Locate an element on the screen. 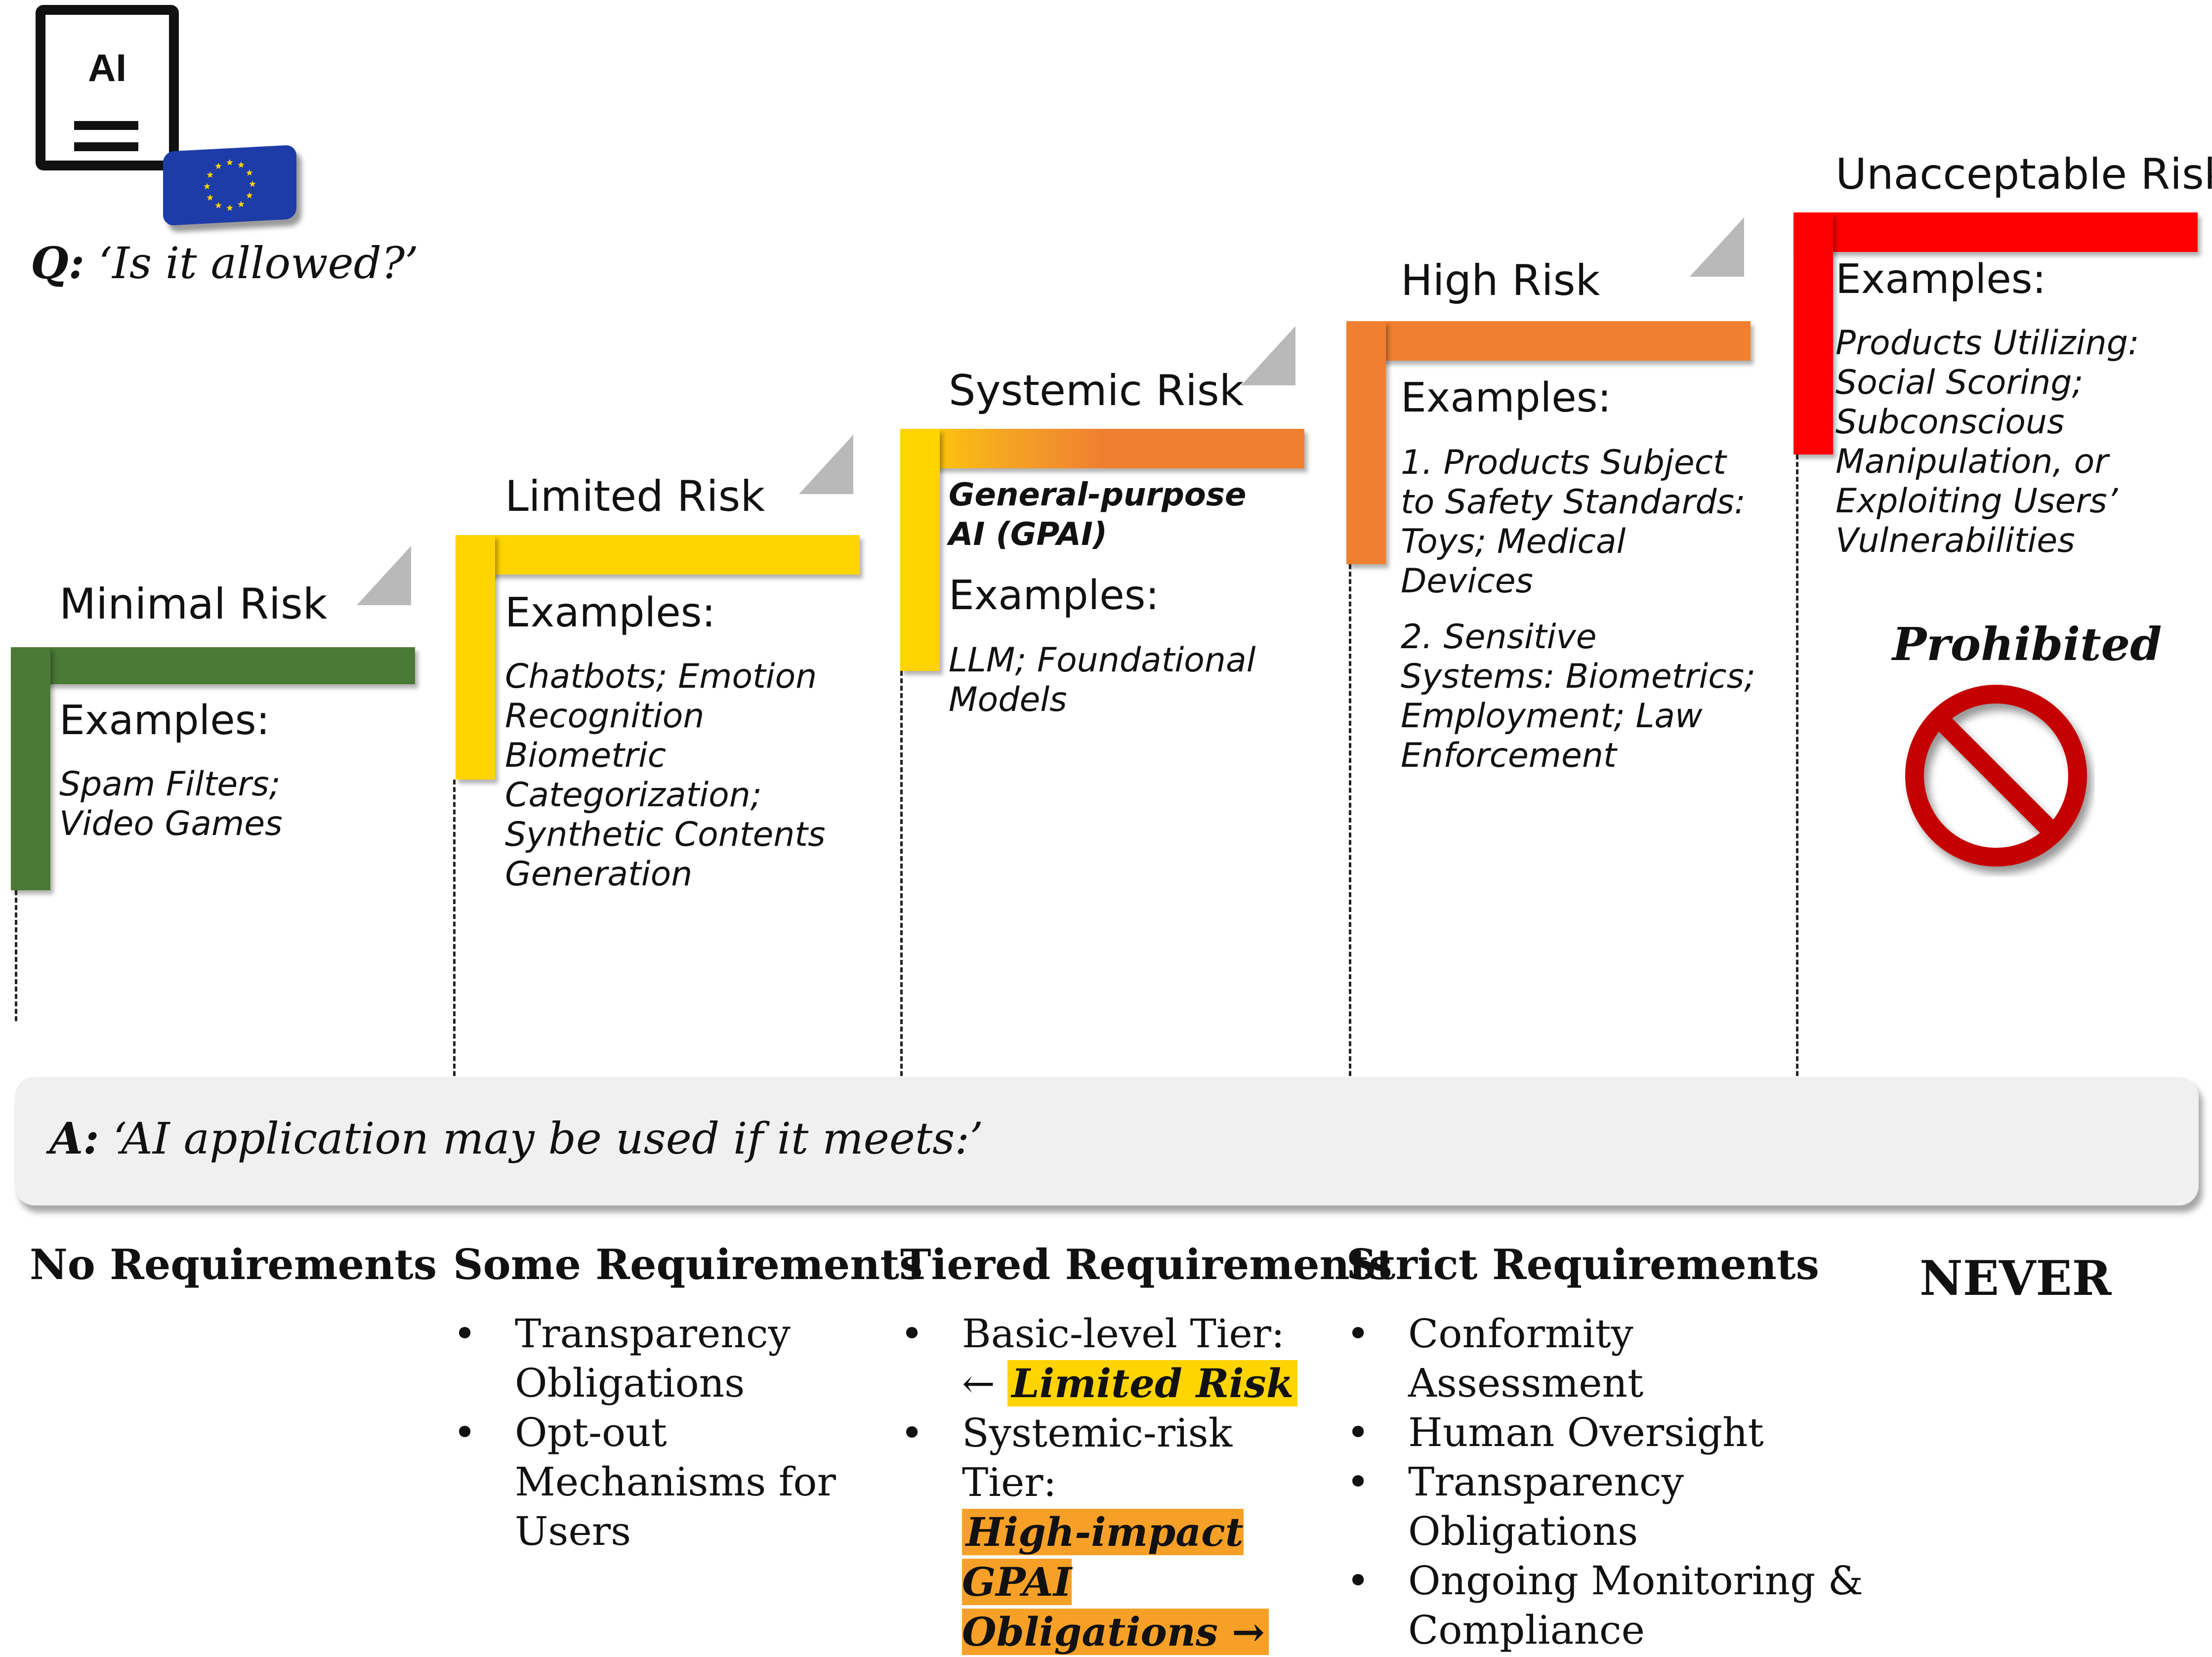 This screenshot has height=1657, width=2212. req-title-none: No Requirements is located at coordinates (233, 1264).